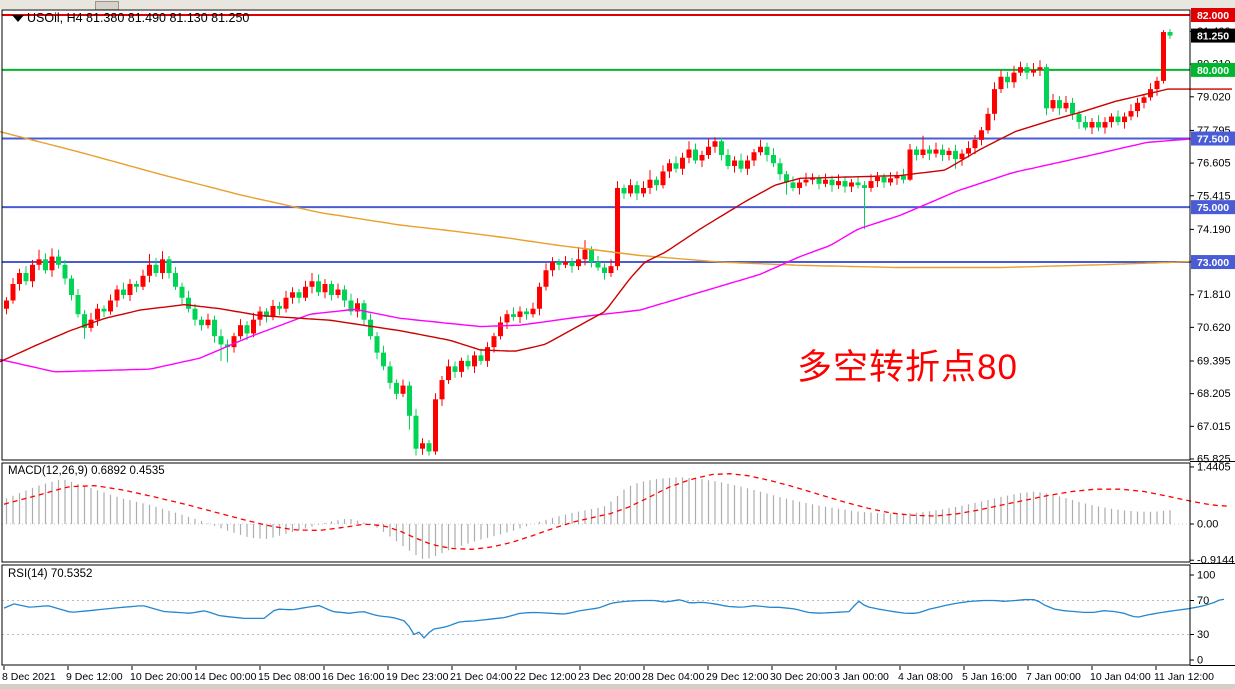 The image size is (1235, 689). Describe the element at coordinates (94, 677) in the screenshot. I see `time-tick-label: 9 Dec 12:00` at that location.